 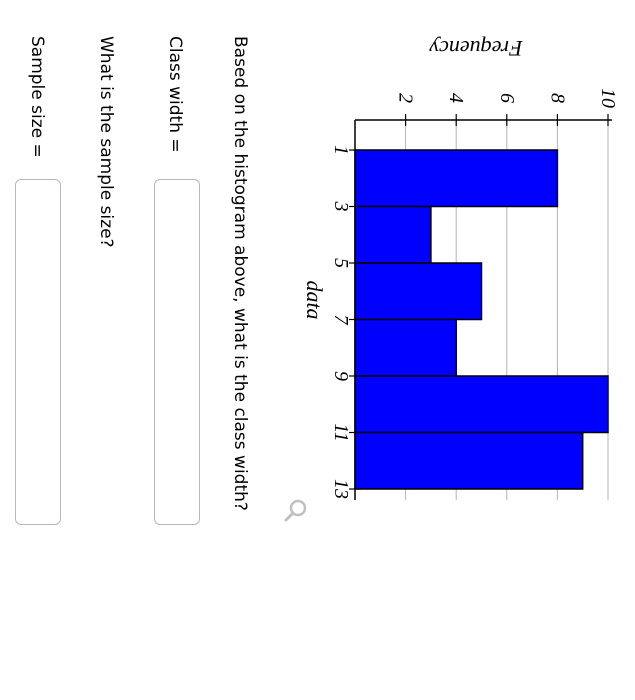 What do you see at coordinates (177, 352) in the screenshot?
I see `class-width-input` at bounding box center [177, 352].